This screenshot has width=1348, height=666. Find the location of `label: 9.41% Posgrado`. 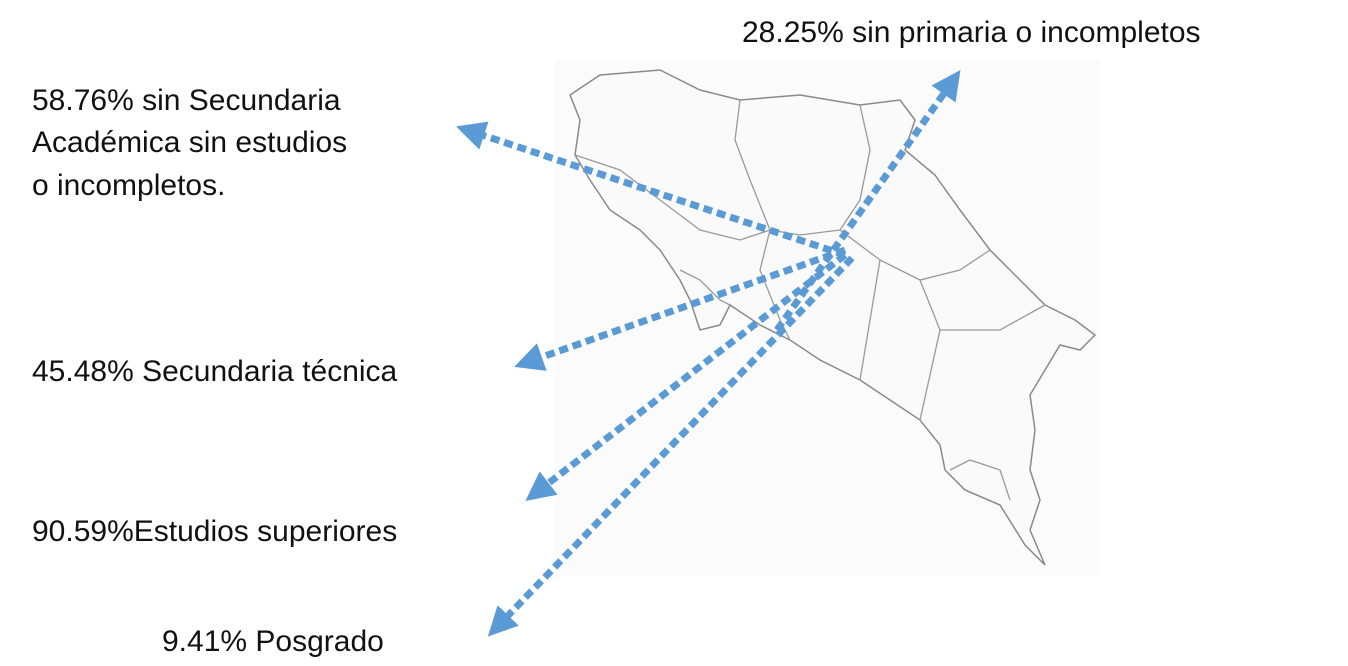

label: 9.41% Posgrado is located at coordinates (273, 641).